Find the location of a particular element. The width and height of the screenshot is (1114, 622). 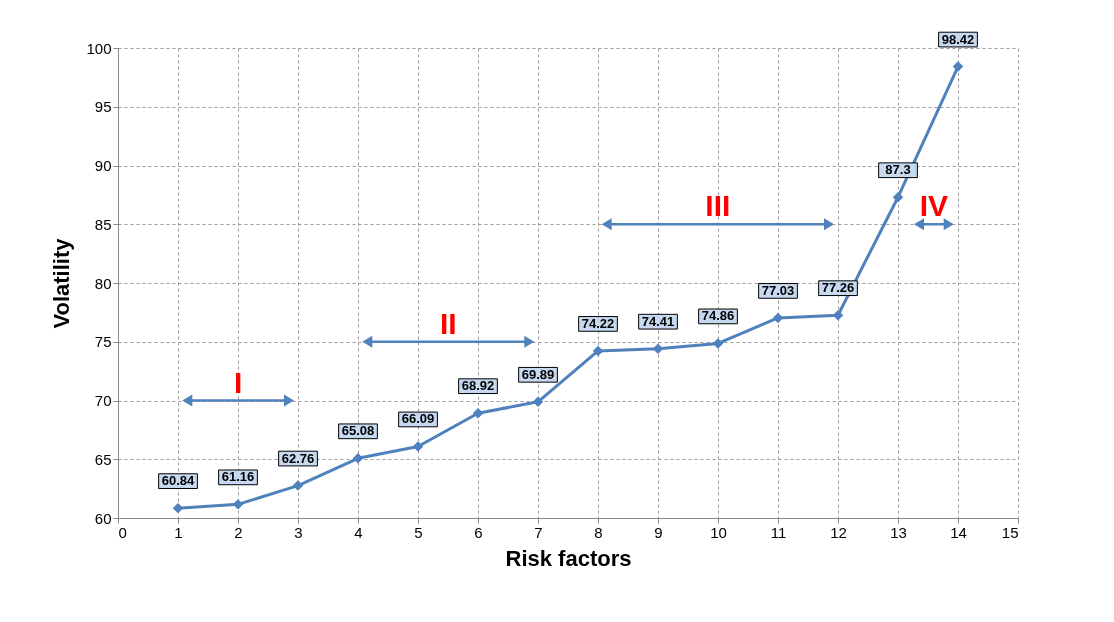

y-tick-label: 80 is located at coordinates (103, 283).